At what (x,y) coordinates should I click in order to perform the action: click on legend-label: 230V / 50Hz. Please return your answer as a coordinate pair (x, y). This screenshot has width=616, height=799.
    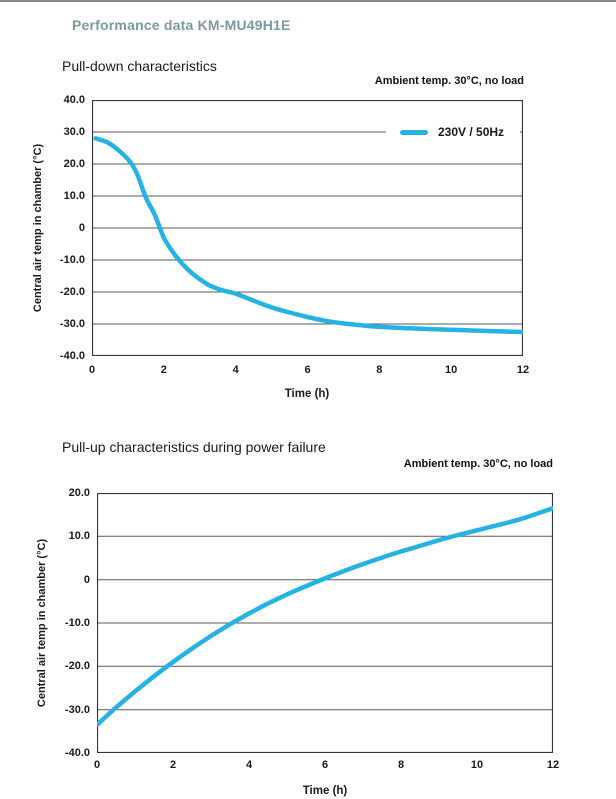
    Looking at the image, I should click on (471, 132).